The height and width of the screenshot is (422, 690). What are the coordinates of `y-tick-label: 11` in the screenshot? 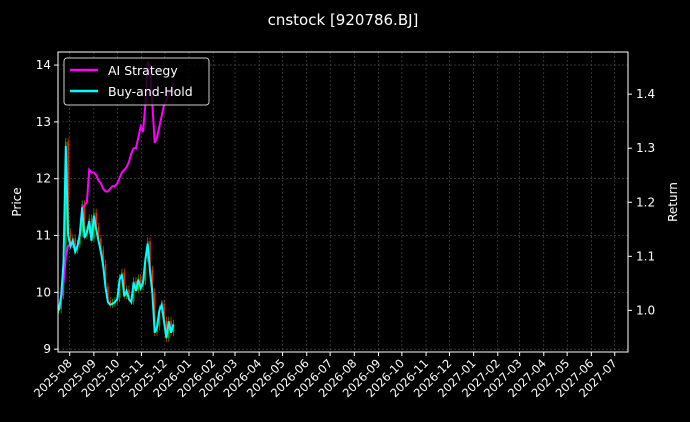 It's located at (43, 236).